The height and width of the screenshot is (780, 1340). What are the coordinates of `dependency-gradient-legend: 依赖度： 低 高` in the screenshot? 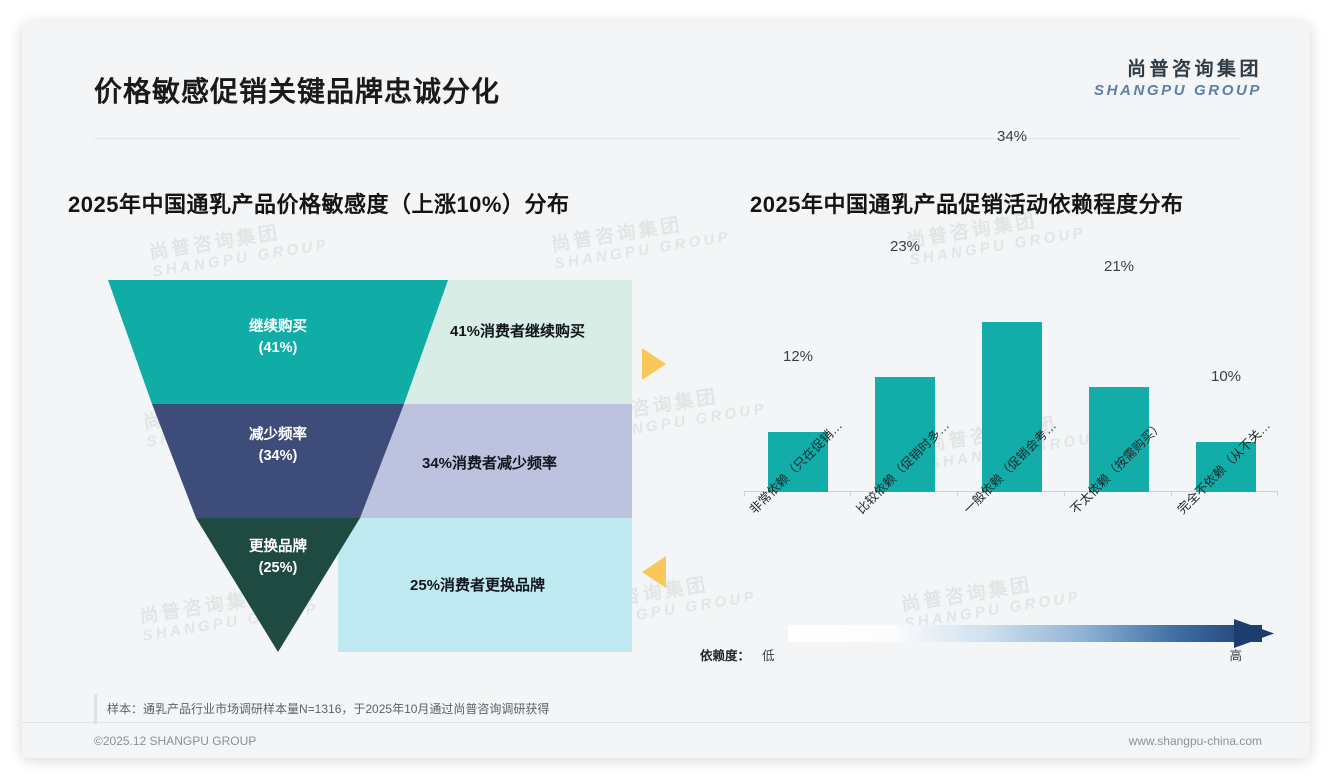 It's located at (991, 644).